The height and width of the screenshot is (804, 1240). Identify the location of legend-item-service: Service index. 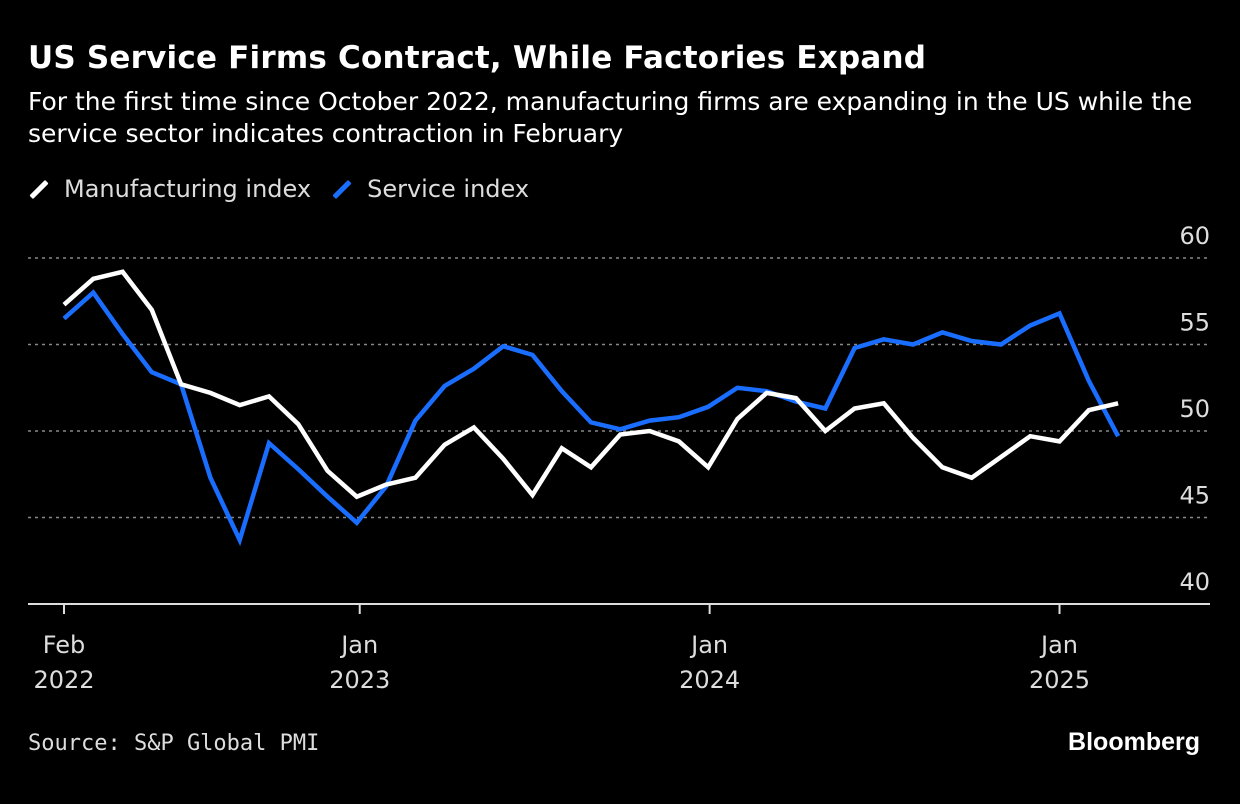
(430, 189).